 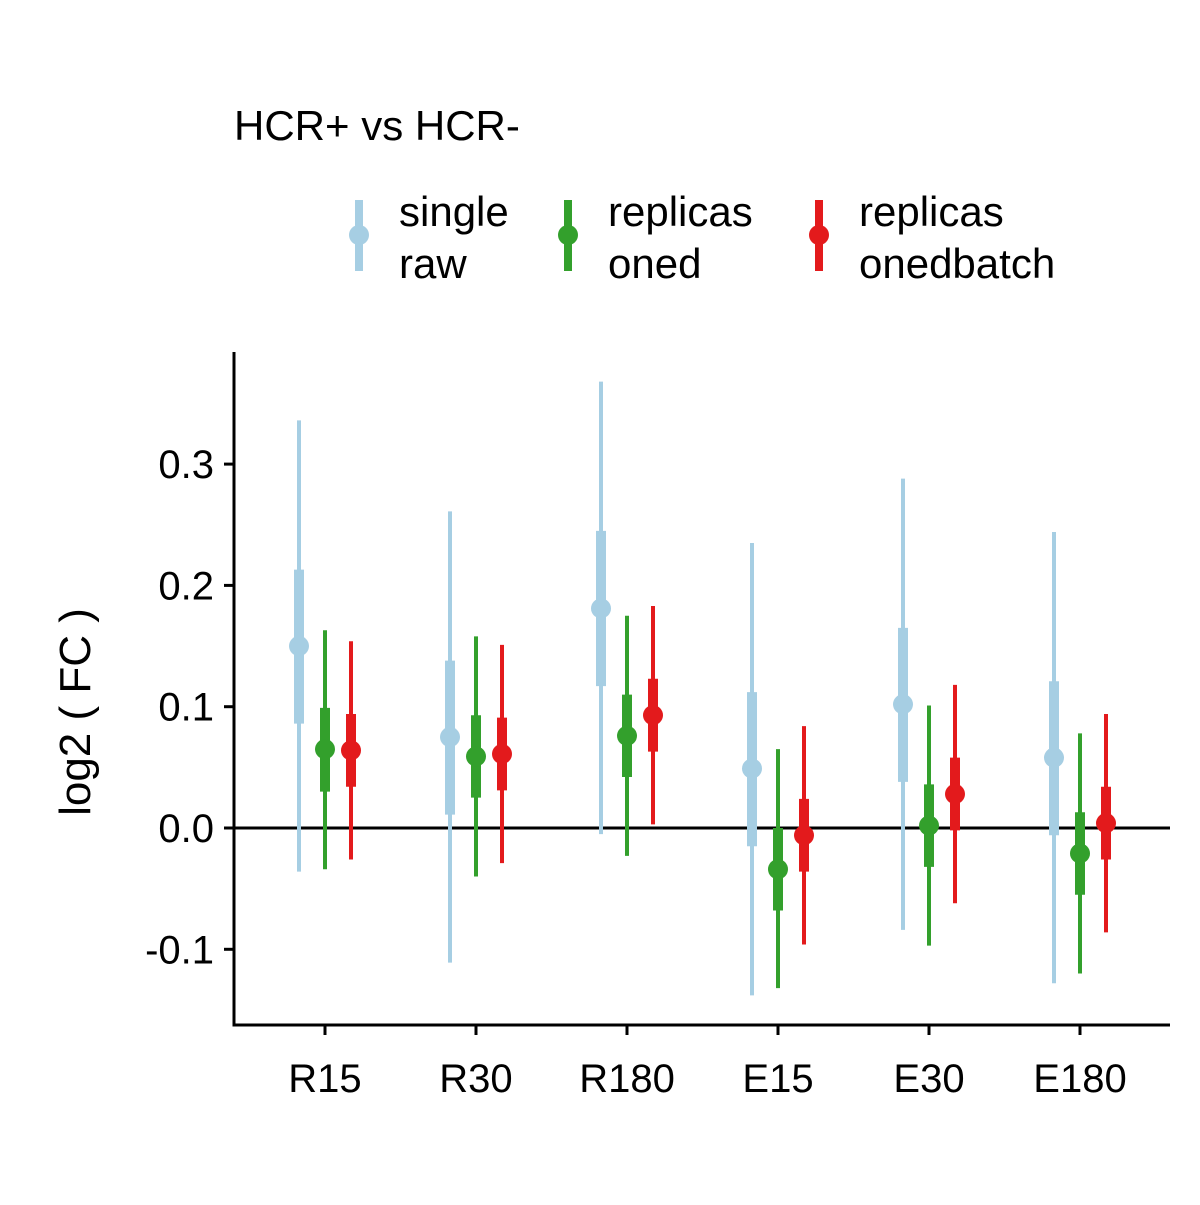 What do you see at coordinates (433, 263) in the screenshot?
I see `legend-label: raw` at bounding box center [433, 263].